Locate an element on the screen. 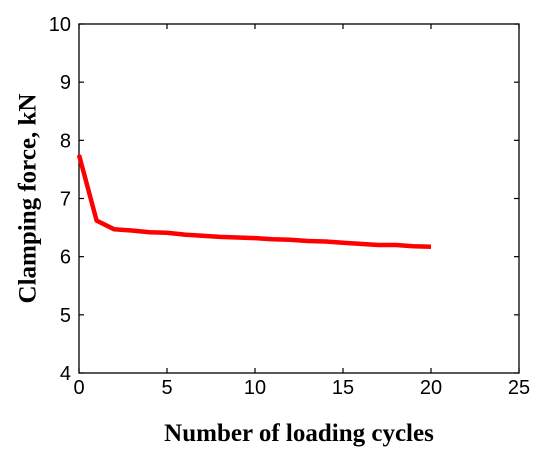  y-tick-label: 5 is located at coordinates (65, 316).